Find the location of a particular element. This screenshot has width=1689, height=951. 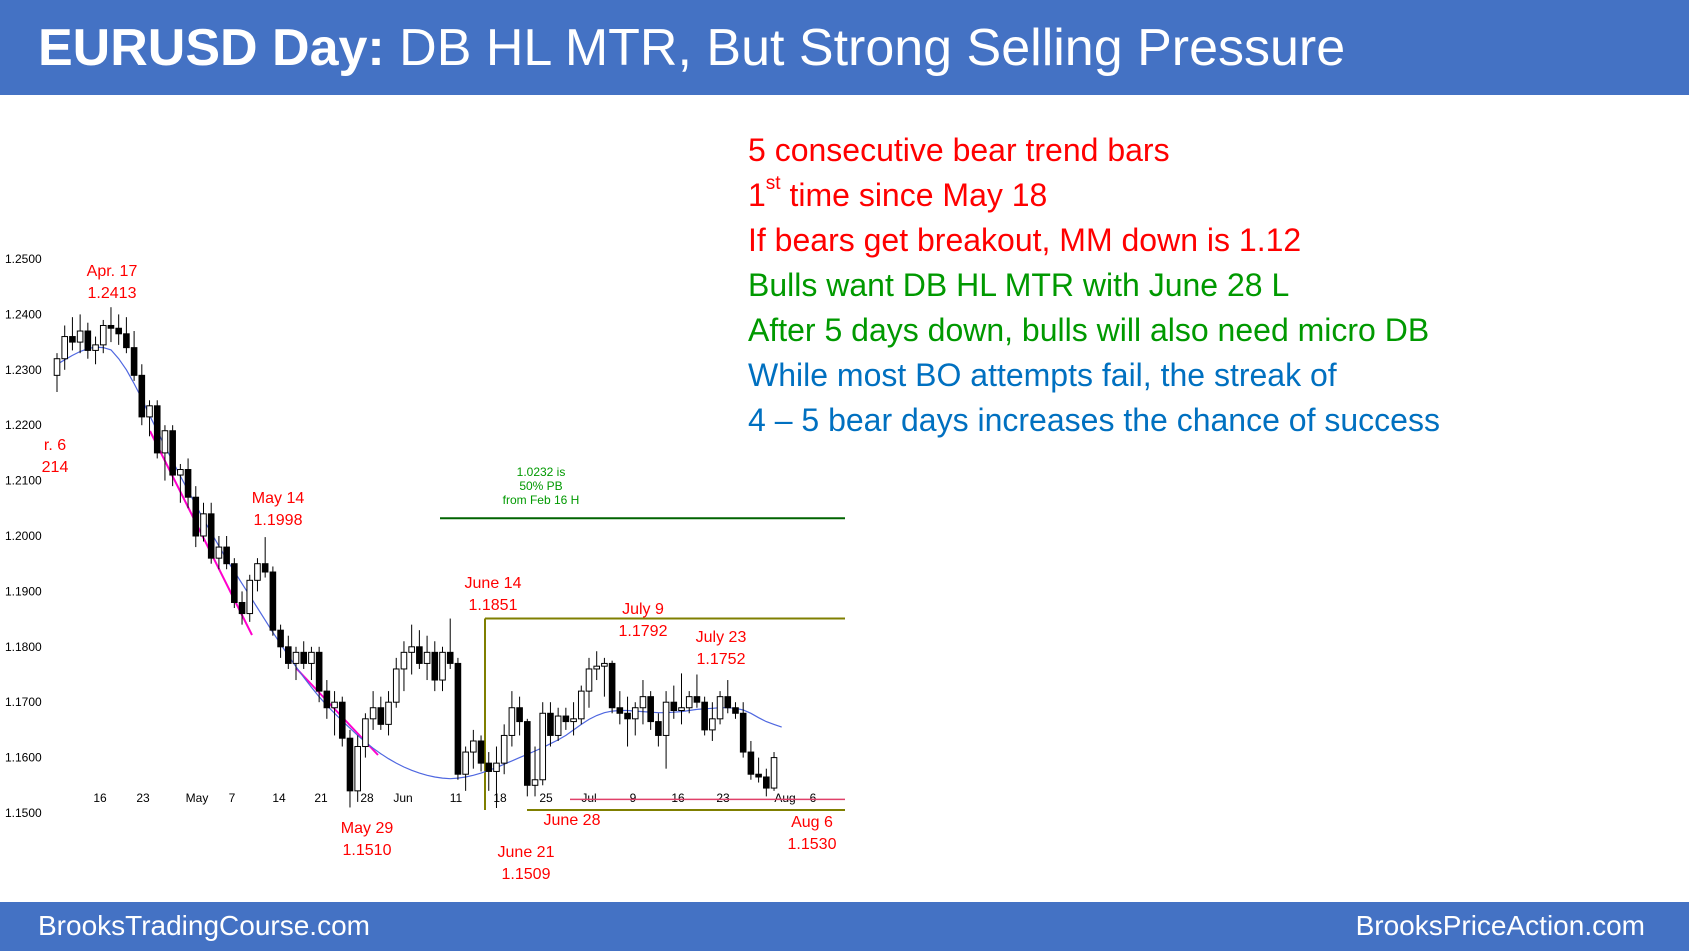

footer-left-link: BrooksTradingCourse.com is located at coordinates (204, 925).